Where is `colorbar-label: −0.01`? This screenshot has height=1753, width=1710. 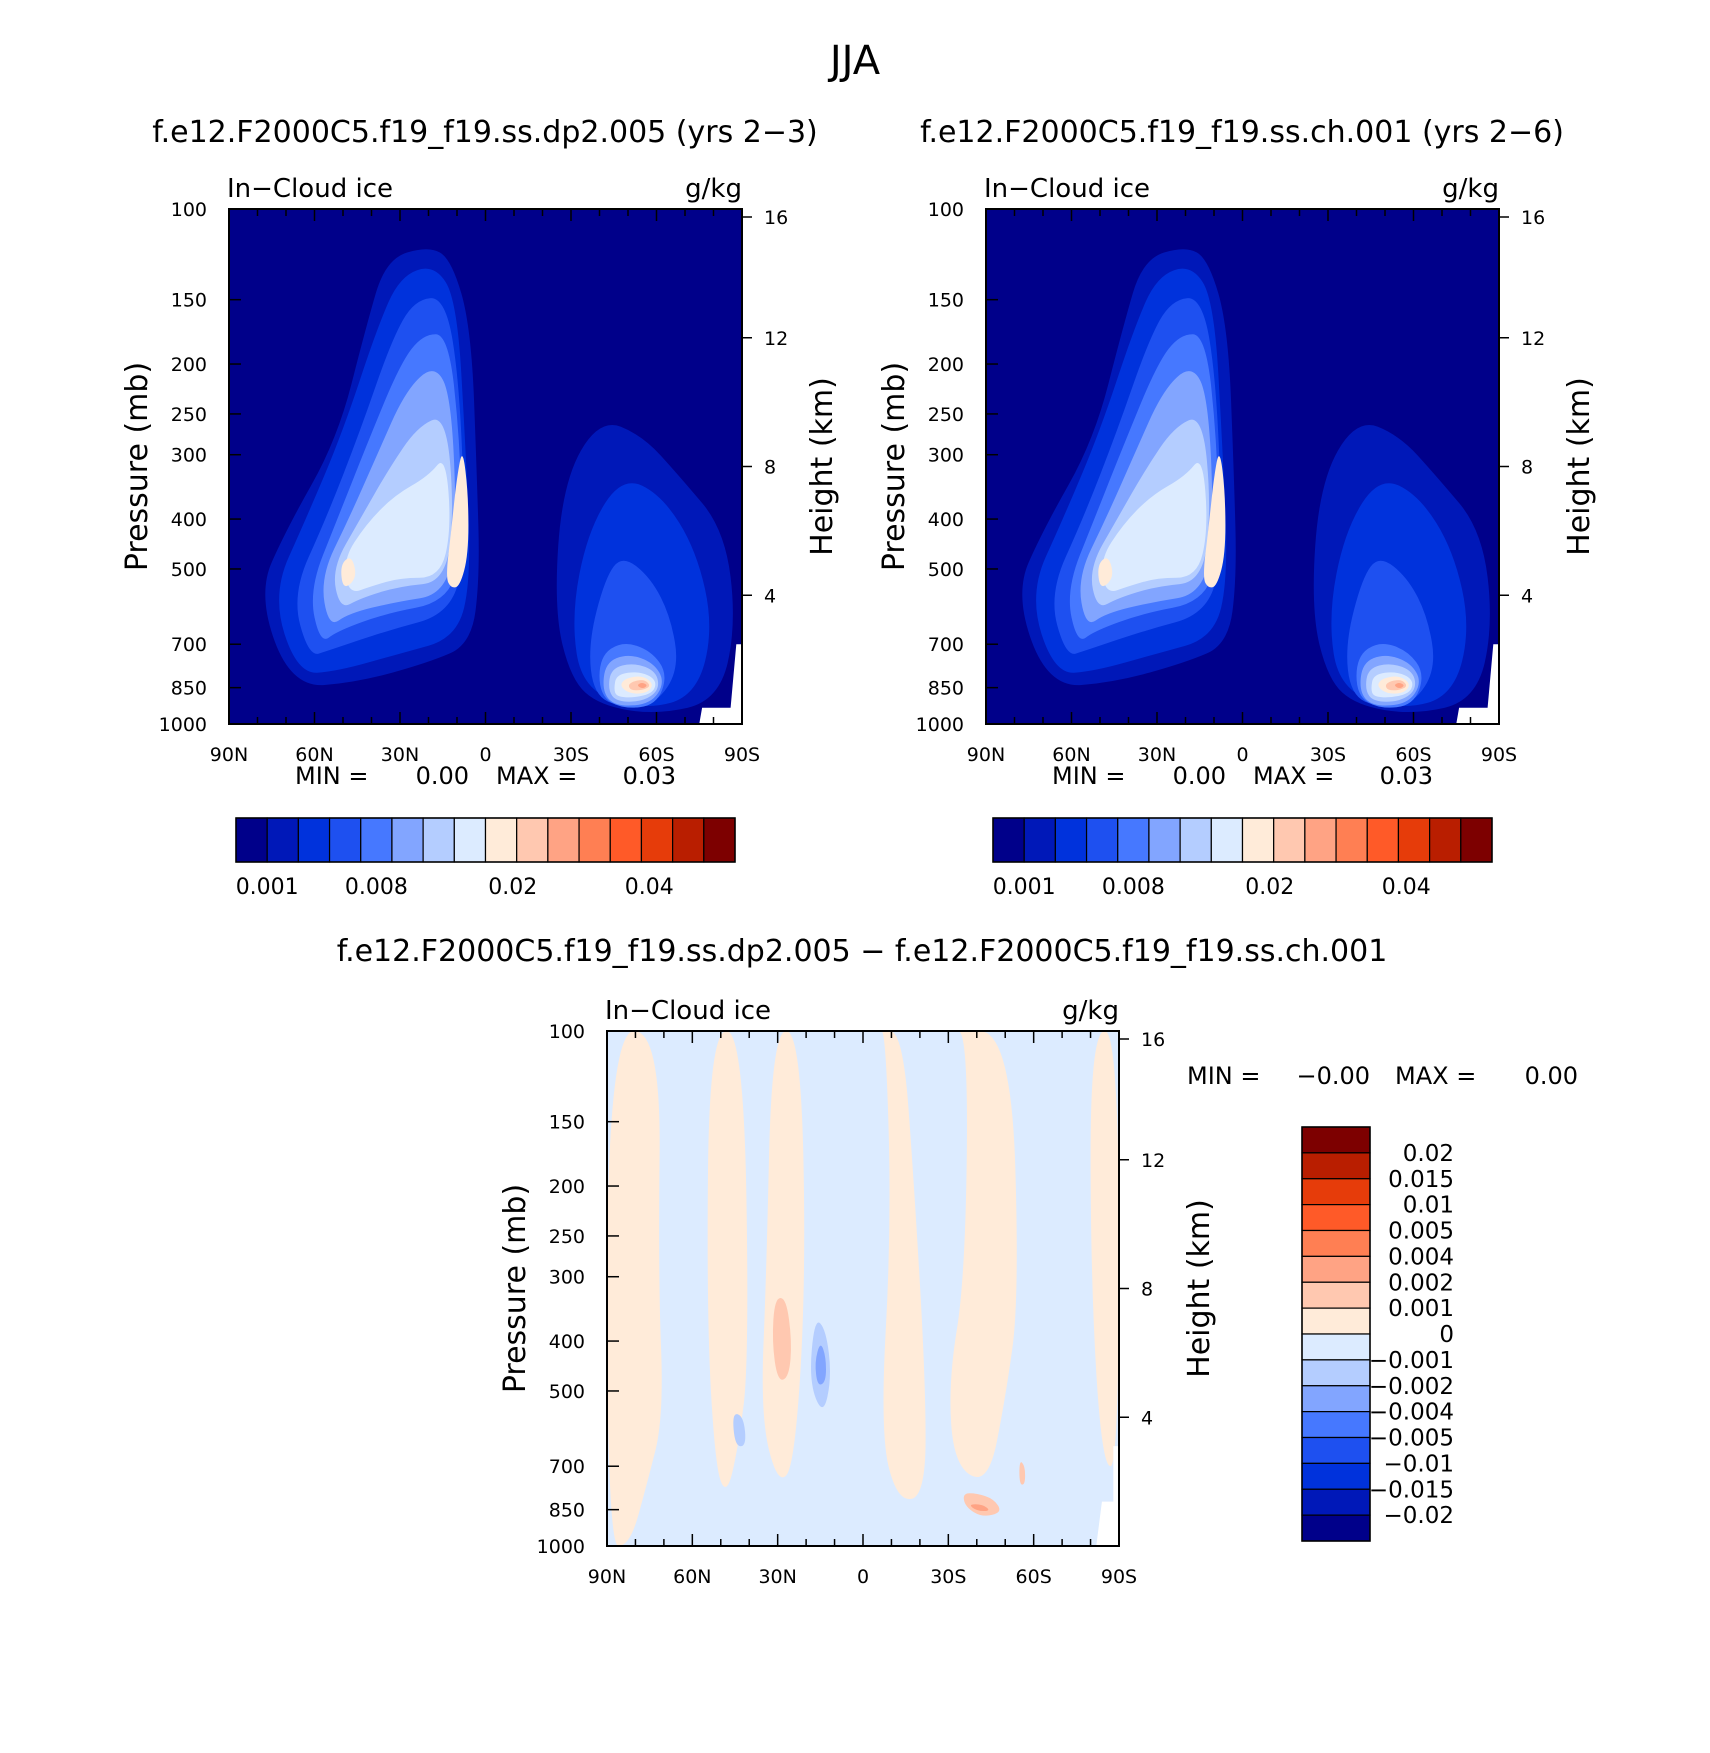
colorbar-label: −0.01 is located at coordinates (1419, 1464).